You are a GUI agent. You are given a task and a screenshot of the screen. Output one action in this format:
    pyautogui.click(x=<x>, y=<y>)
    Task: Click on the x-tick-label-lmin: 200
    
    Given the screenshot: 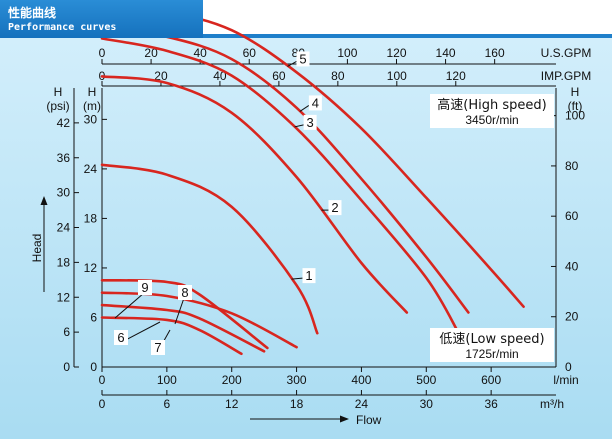 What is the action you would take?
    pyautogui.click(x=232, y=380)
    